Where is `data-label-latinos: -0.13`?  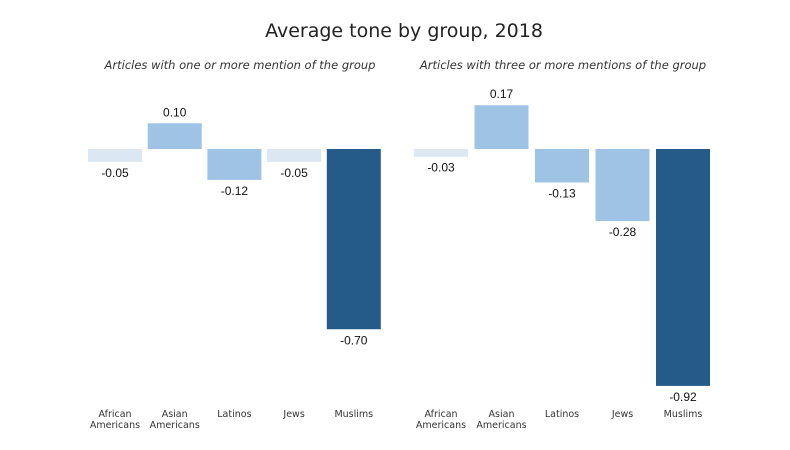 data-label-latinos: -0.13 is located at coordinates (562, 193).